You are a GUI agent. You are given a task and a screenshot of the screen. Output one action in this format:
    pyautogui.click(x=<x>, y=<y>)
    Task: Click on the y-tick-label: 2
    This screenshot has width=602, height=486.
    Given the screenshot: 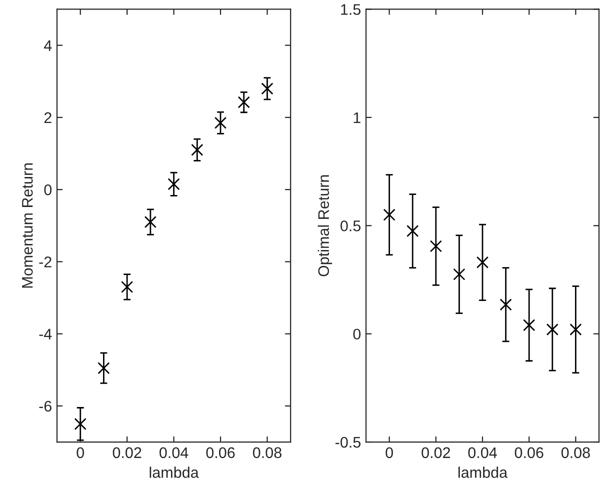 What is the action you would take?
    pyautogui.click(x=48, y=117)
    